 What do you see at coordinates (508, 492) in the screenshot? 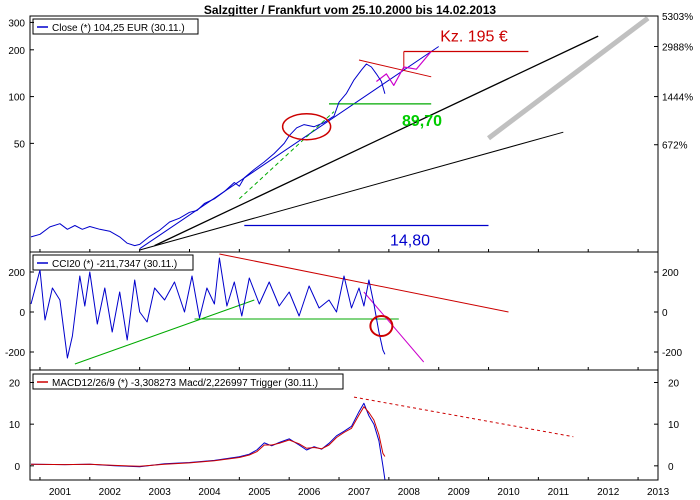
I see `x-tick-label-2010: 2010` at bounding box center [508, 492].